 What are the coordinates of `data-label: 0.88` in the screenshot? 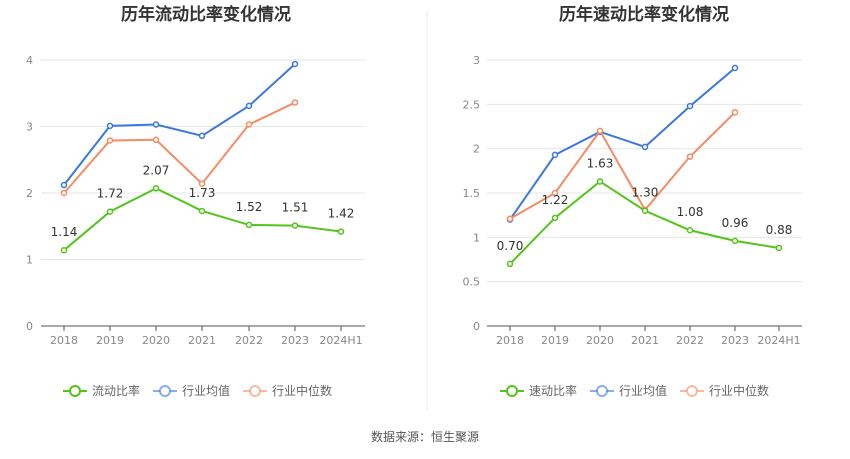 It's located at (779, 230).